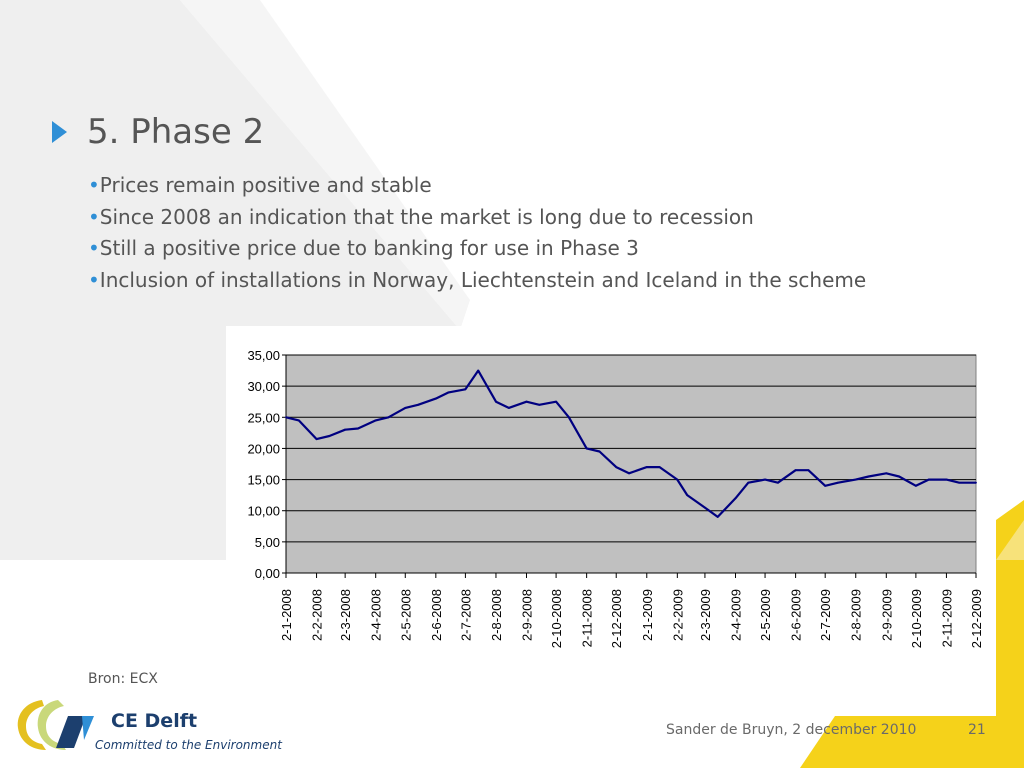 The image size is (1024, 768). Describe the element at coordinates (977, 730) in the screenshot. I see `footer-page-number: 21` at that location.